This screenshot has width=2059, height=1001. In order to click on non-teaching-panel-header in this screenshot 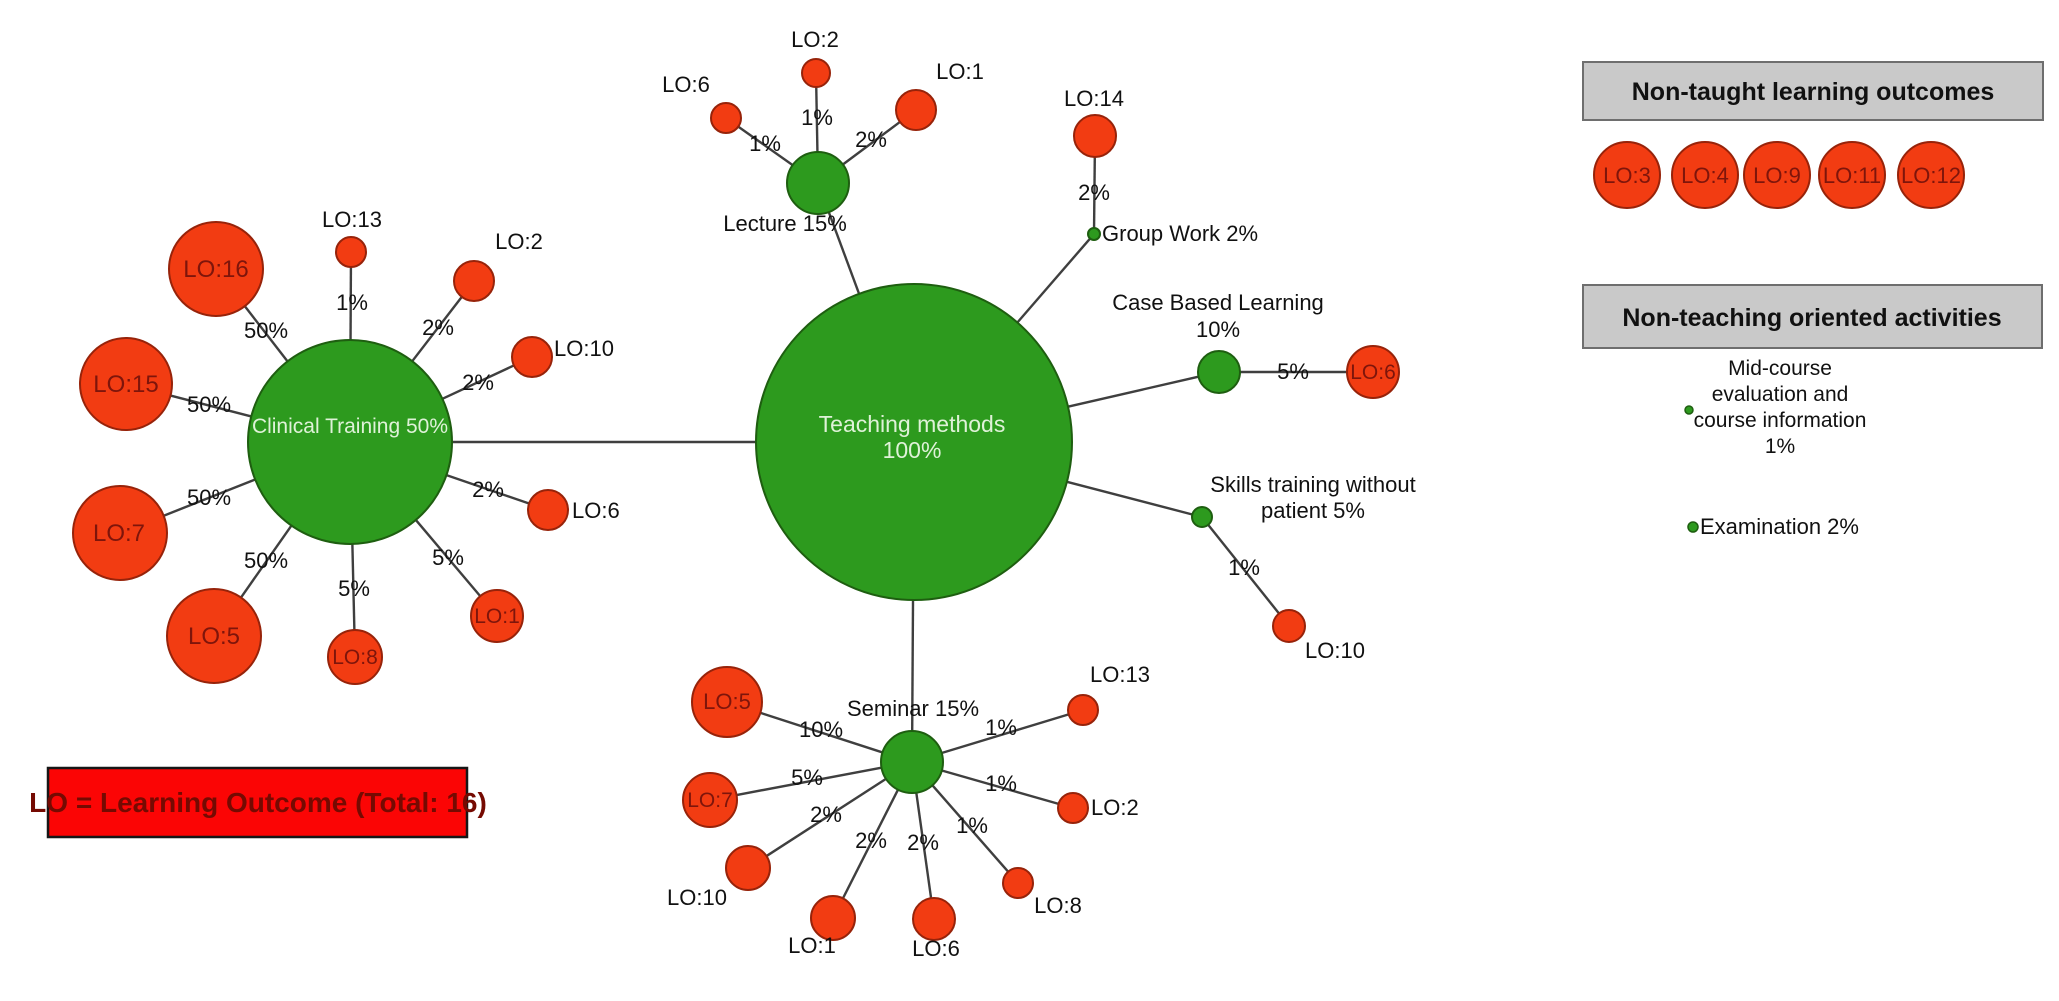, I will do `click(1812, 316)`.